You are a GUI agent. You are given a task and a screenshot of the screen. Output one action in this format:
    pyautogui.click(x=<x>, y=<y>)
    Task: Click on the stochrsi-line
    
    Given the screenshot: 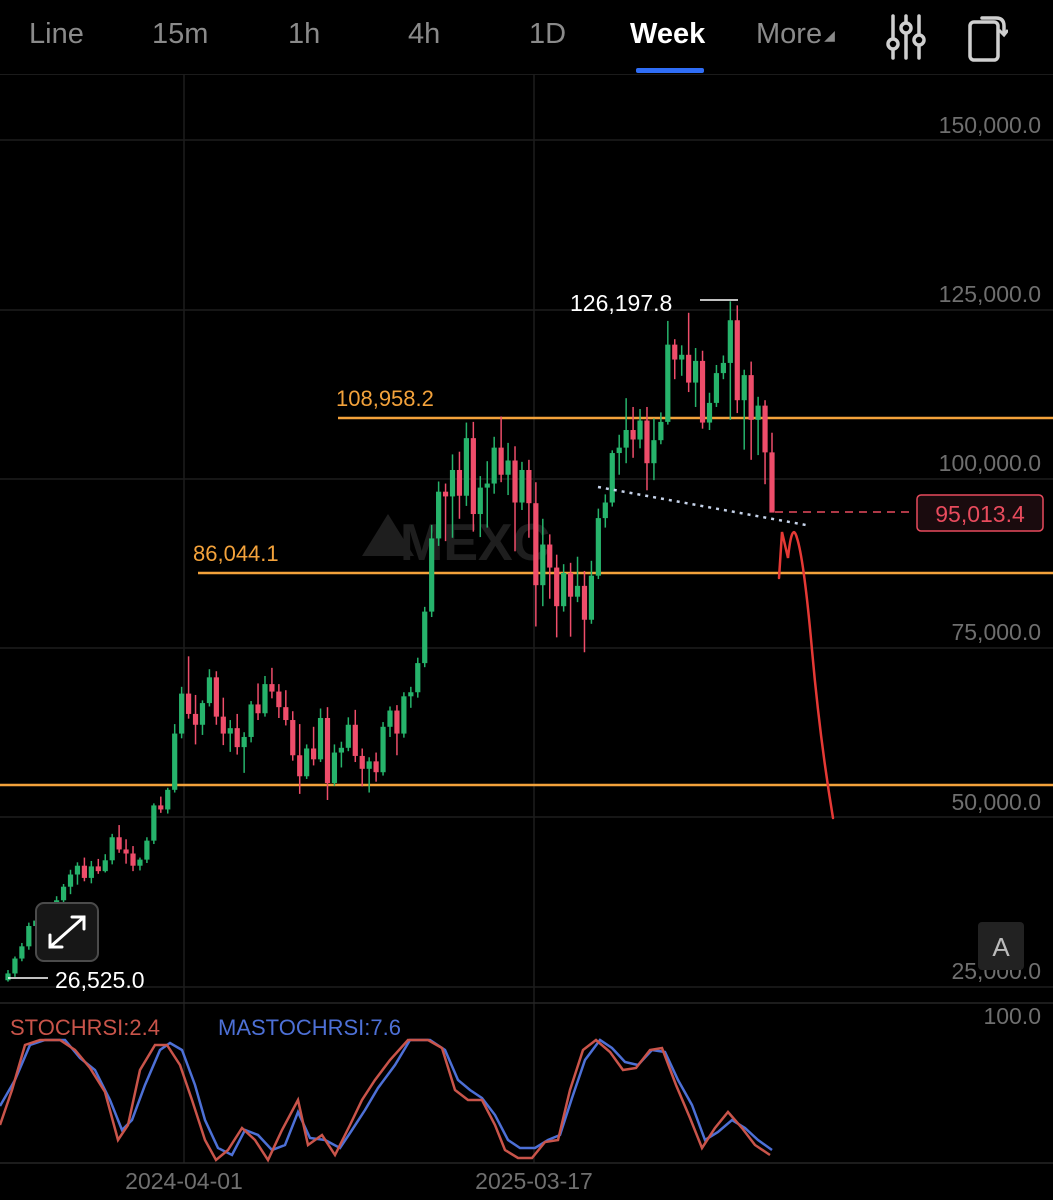 What is the action you would take?
    pyautogui.click(x=385, y=1100)
    